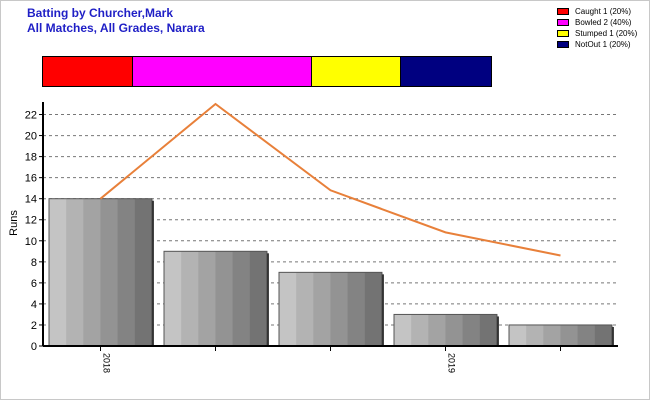 This screenshot has height=401, width=650. What do you see at coordinates (31, 116) in the screenshot?
I see `y-tick-label: 22` at bounding box center [31, 116].